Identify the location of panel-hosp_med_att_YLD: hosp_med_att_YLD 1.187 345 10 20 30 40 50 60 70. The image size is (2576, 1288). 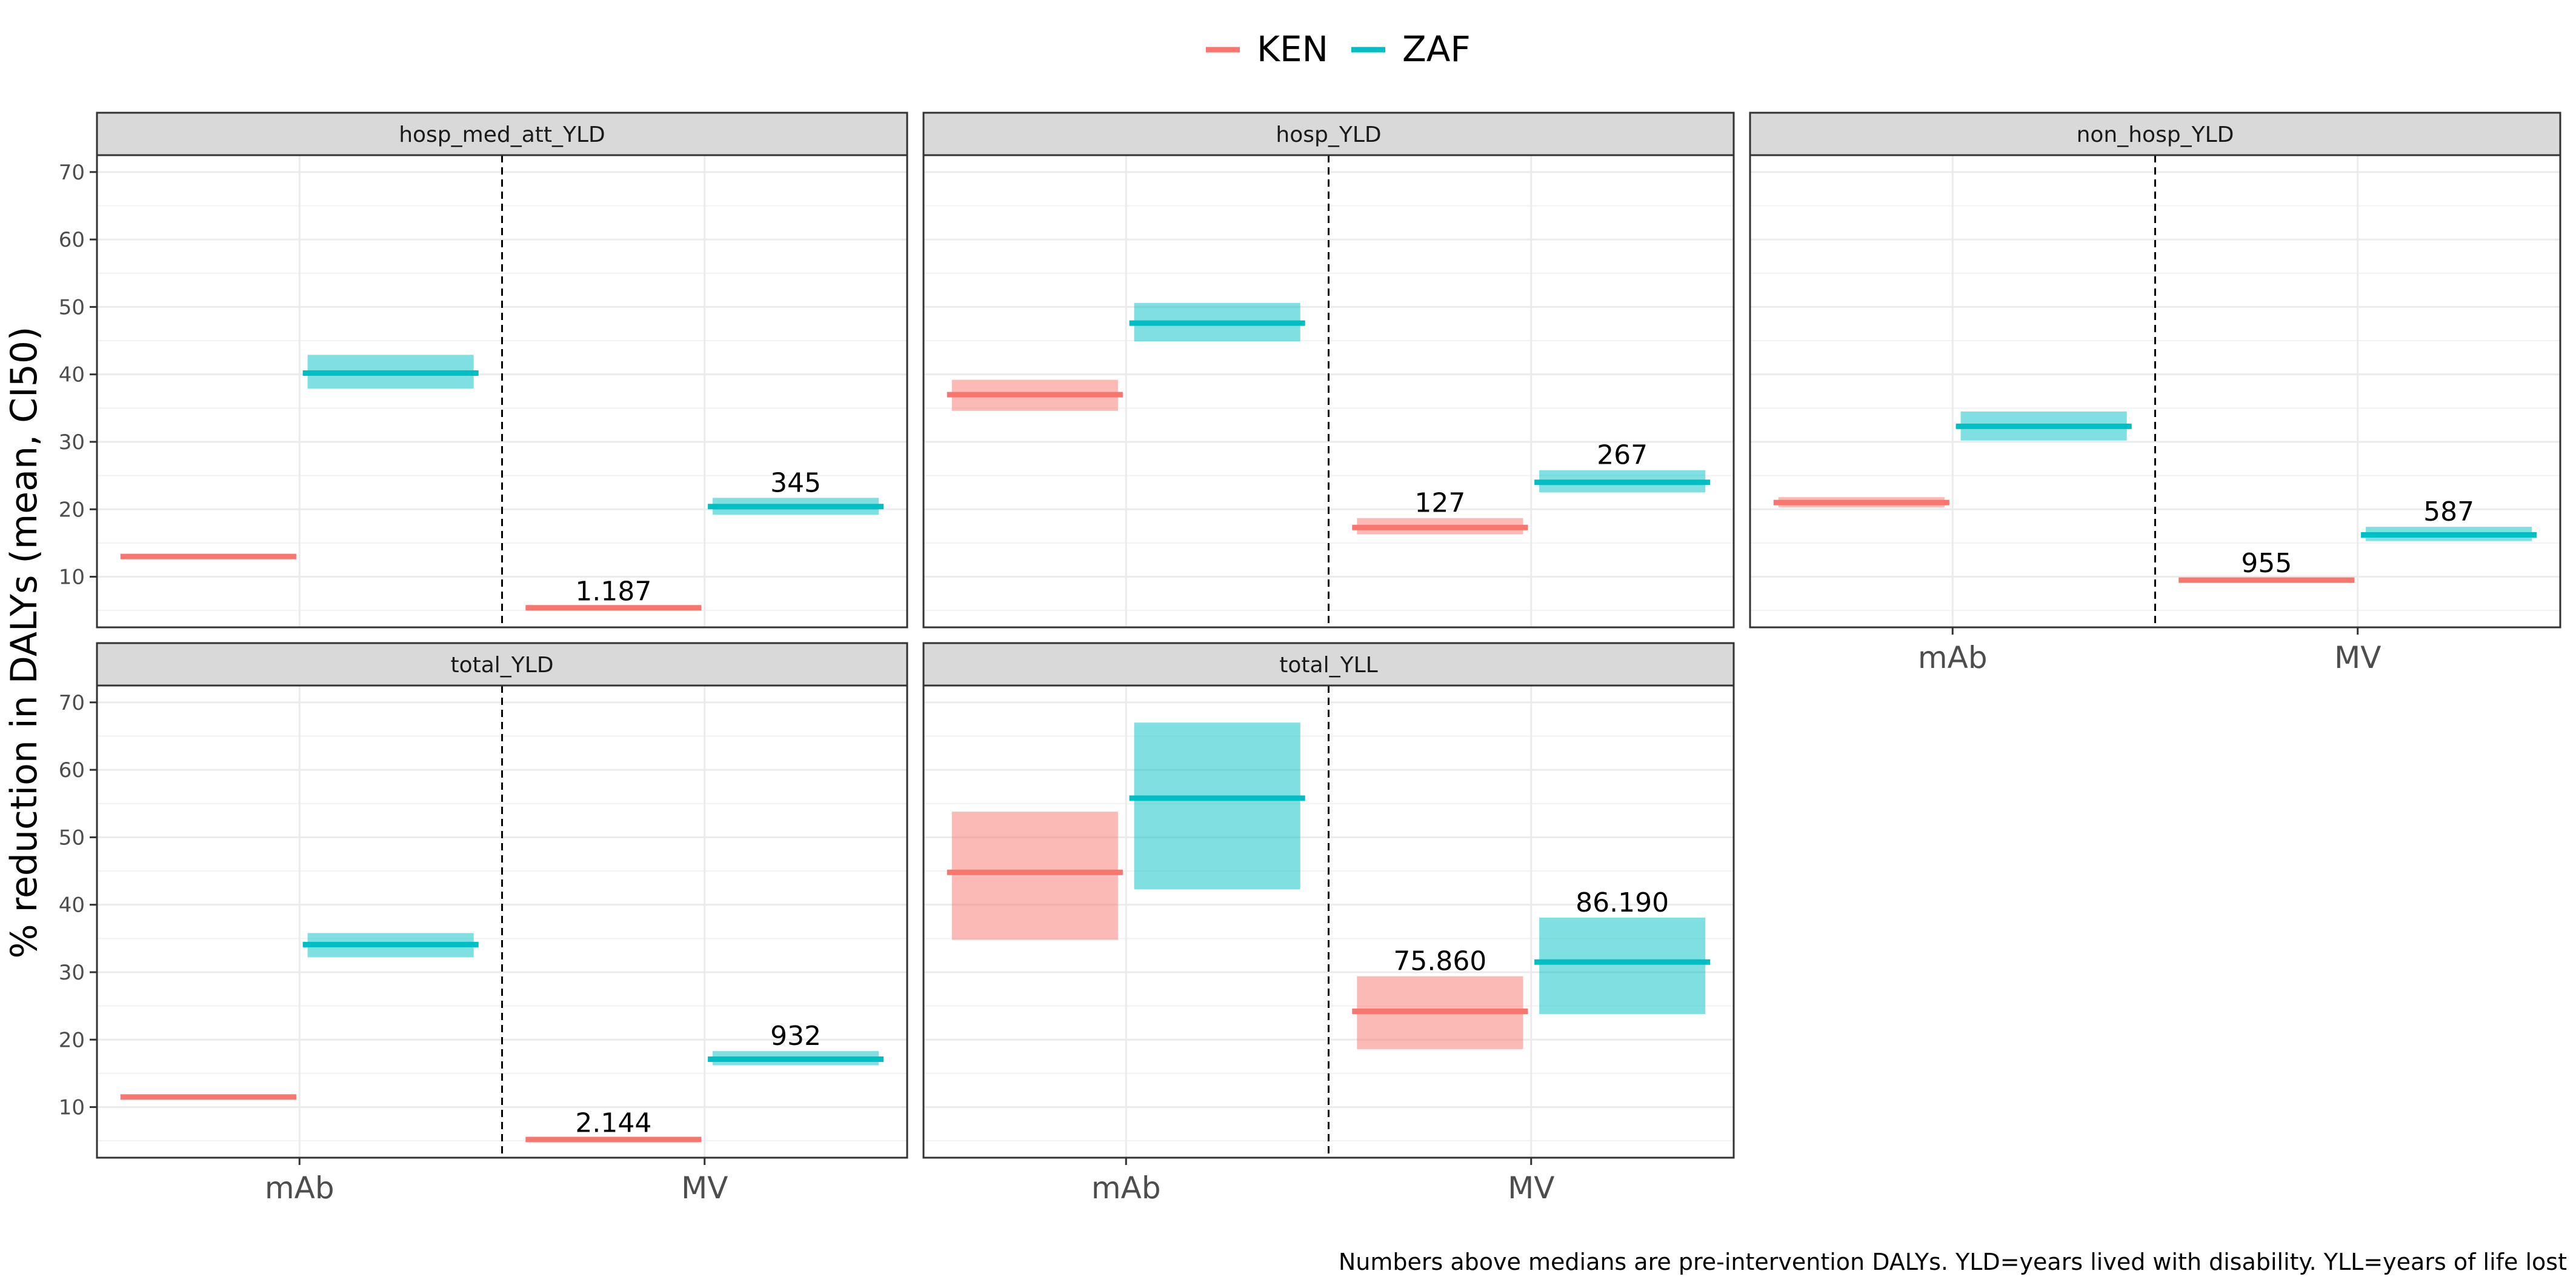
(483, 370).